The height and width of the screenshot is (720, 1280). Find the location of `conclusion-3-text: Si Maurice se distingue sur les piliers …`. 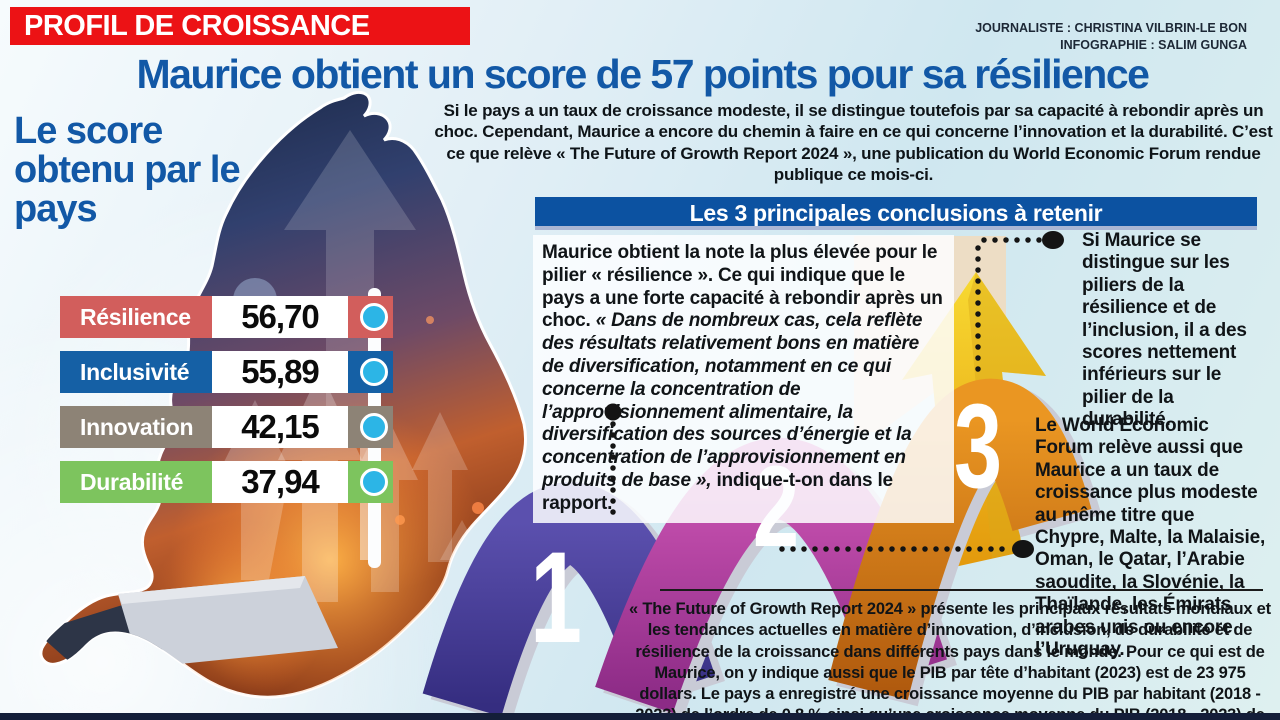

conclusion-3-text: Si Maurice se distingue sur les piliers … is located at coordinates (1164, 330).